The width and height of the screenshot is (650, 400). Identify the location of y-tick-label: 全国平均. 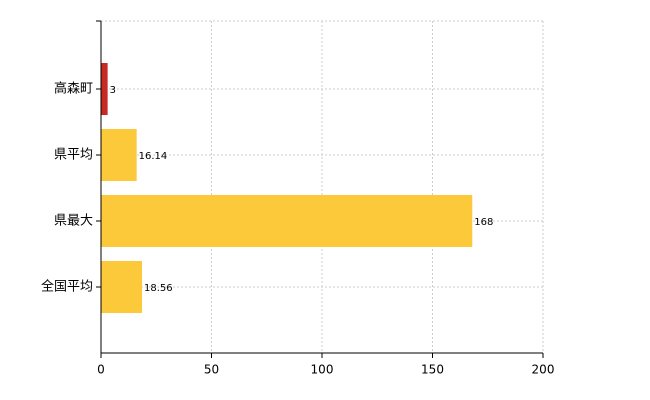
(67, 287).